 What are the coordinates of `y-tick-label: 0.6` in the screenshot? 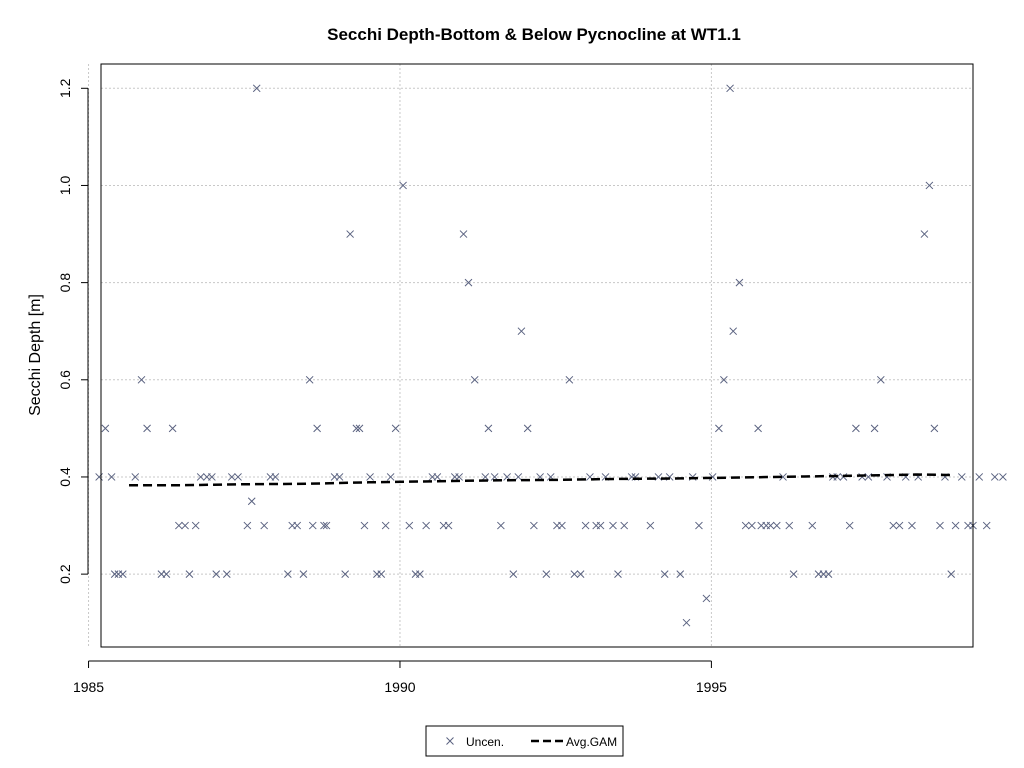 It's located at (65, 380).